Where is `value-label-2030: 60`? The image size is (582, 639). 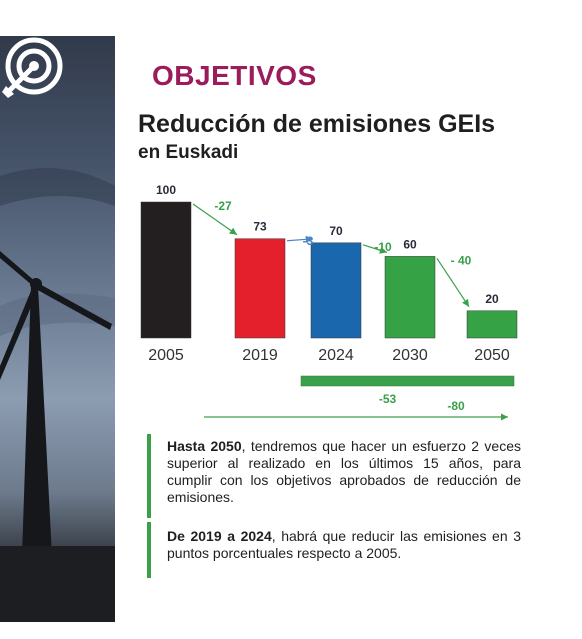
value-label-2030: 60 is located at coordinates (410, 244).